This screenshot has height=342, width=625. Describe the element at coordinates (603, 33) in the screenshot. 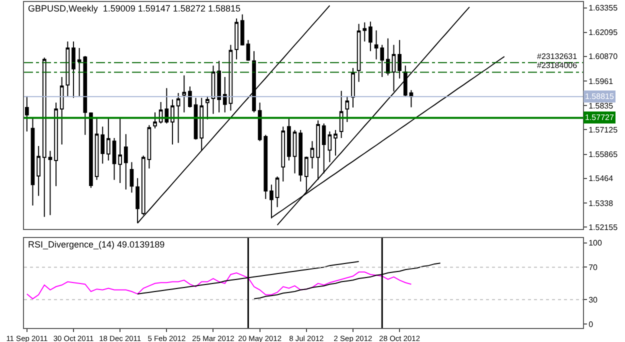

I see `y-tick-label: 1.62095` at that location.